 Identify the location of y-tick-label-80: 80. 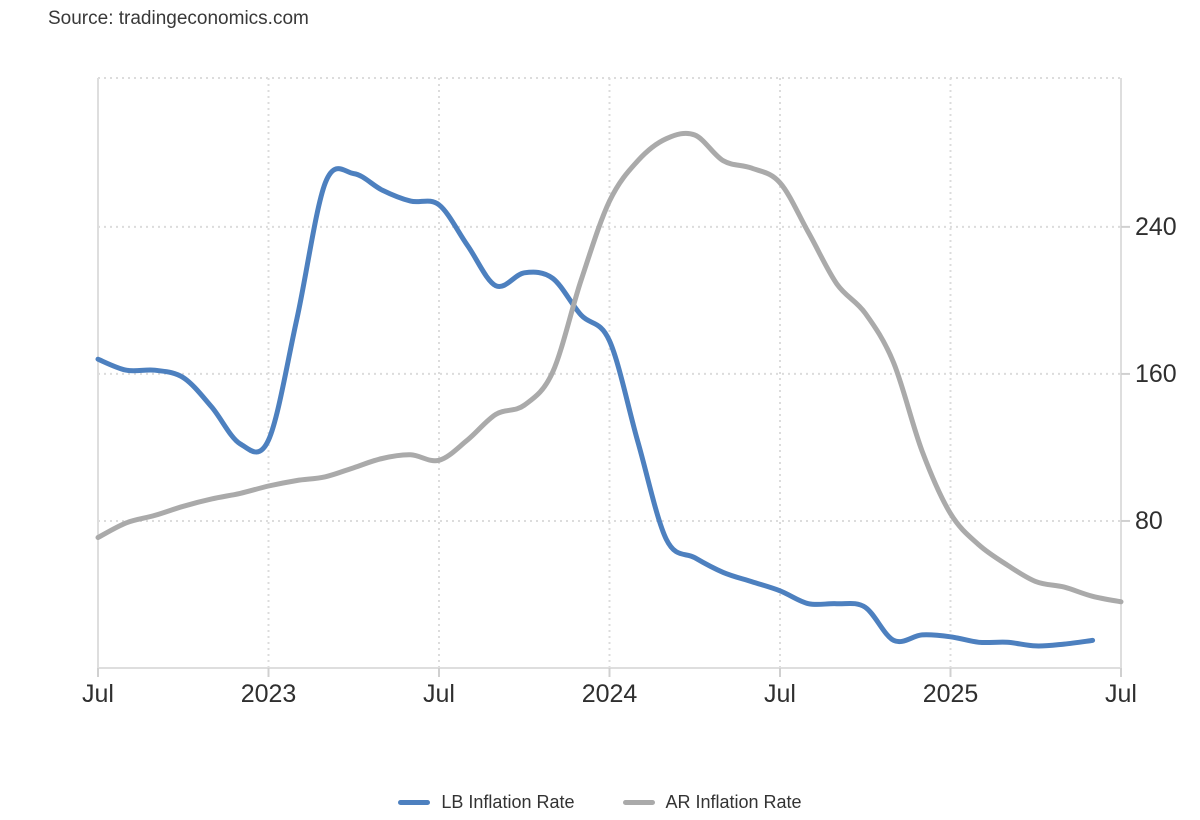
(1149, 521).